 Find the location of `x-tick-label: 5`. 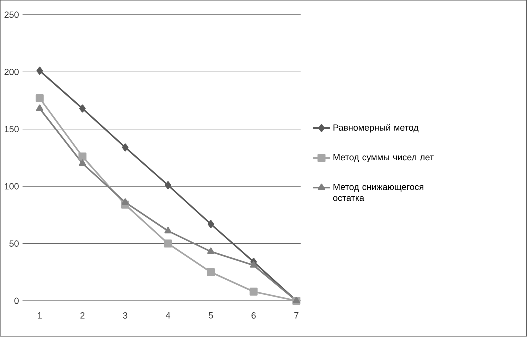

x-tick-label: 5 is located at coordinates (211, 315).